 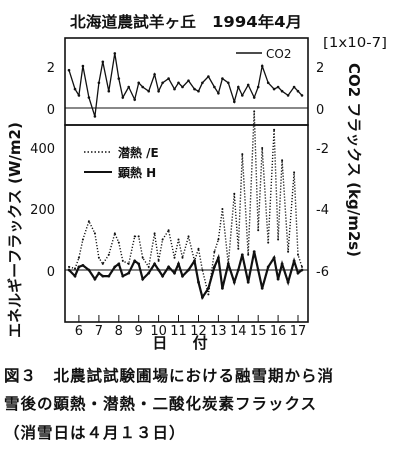 What do you see at coordinates (198, 331) in the screenshot?
I see `x-tick-label: 12` at bounding box center [198, 331].